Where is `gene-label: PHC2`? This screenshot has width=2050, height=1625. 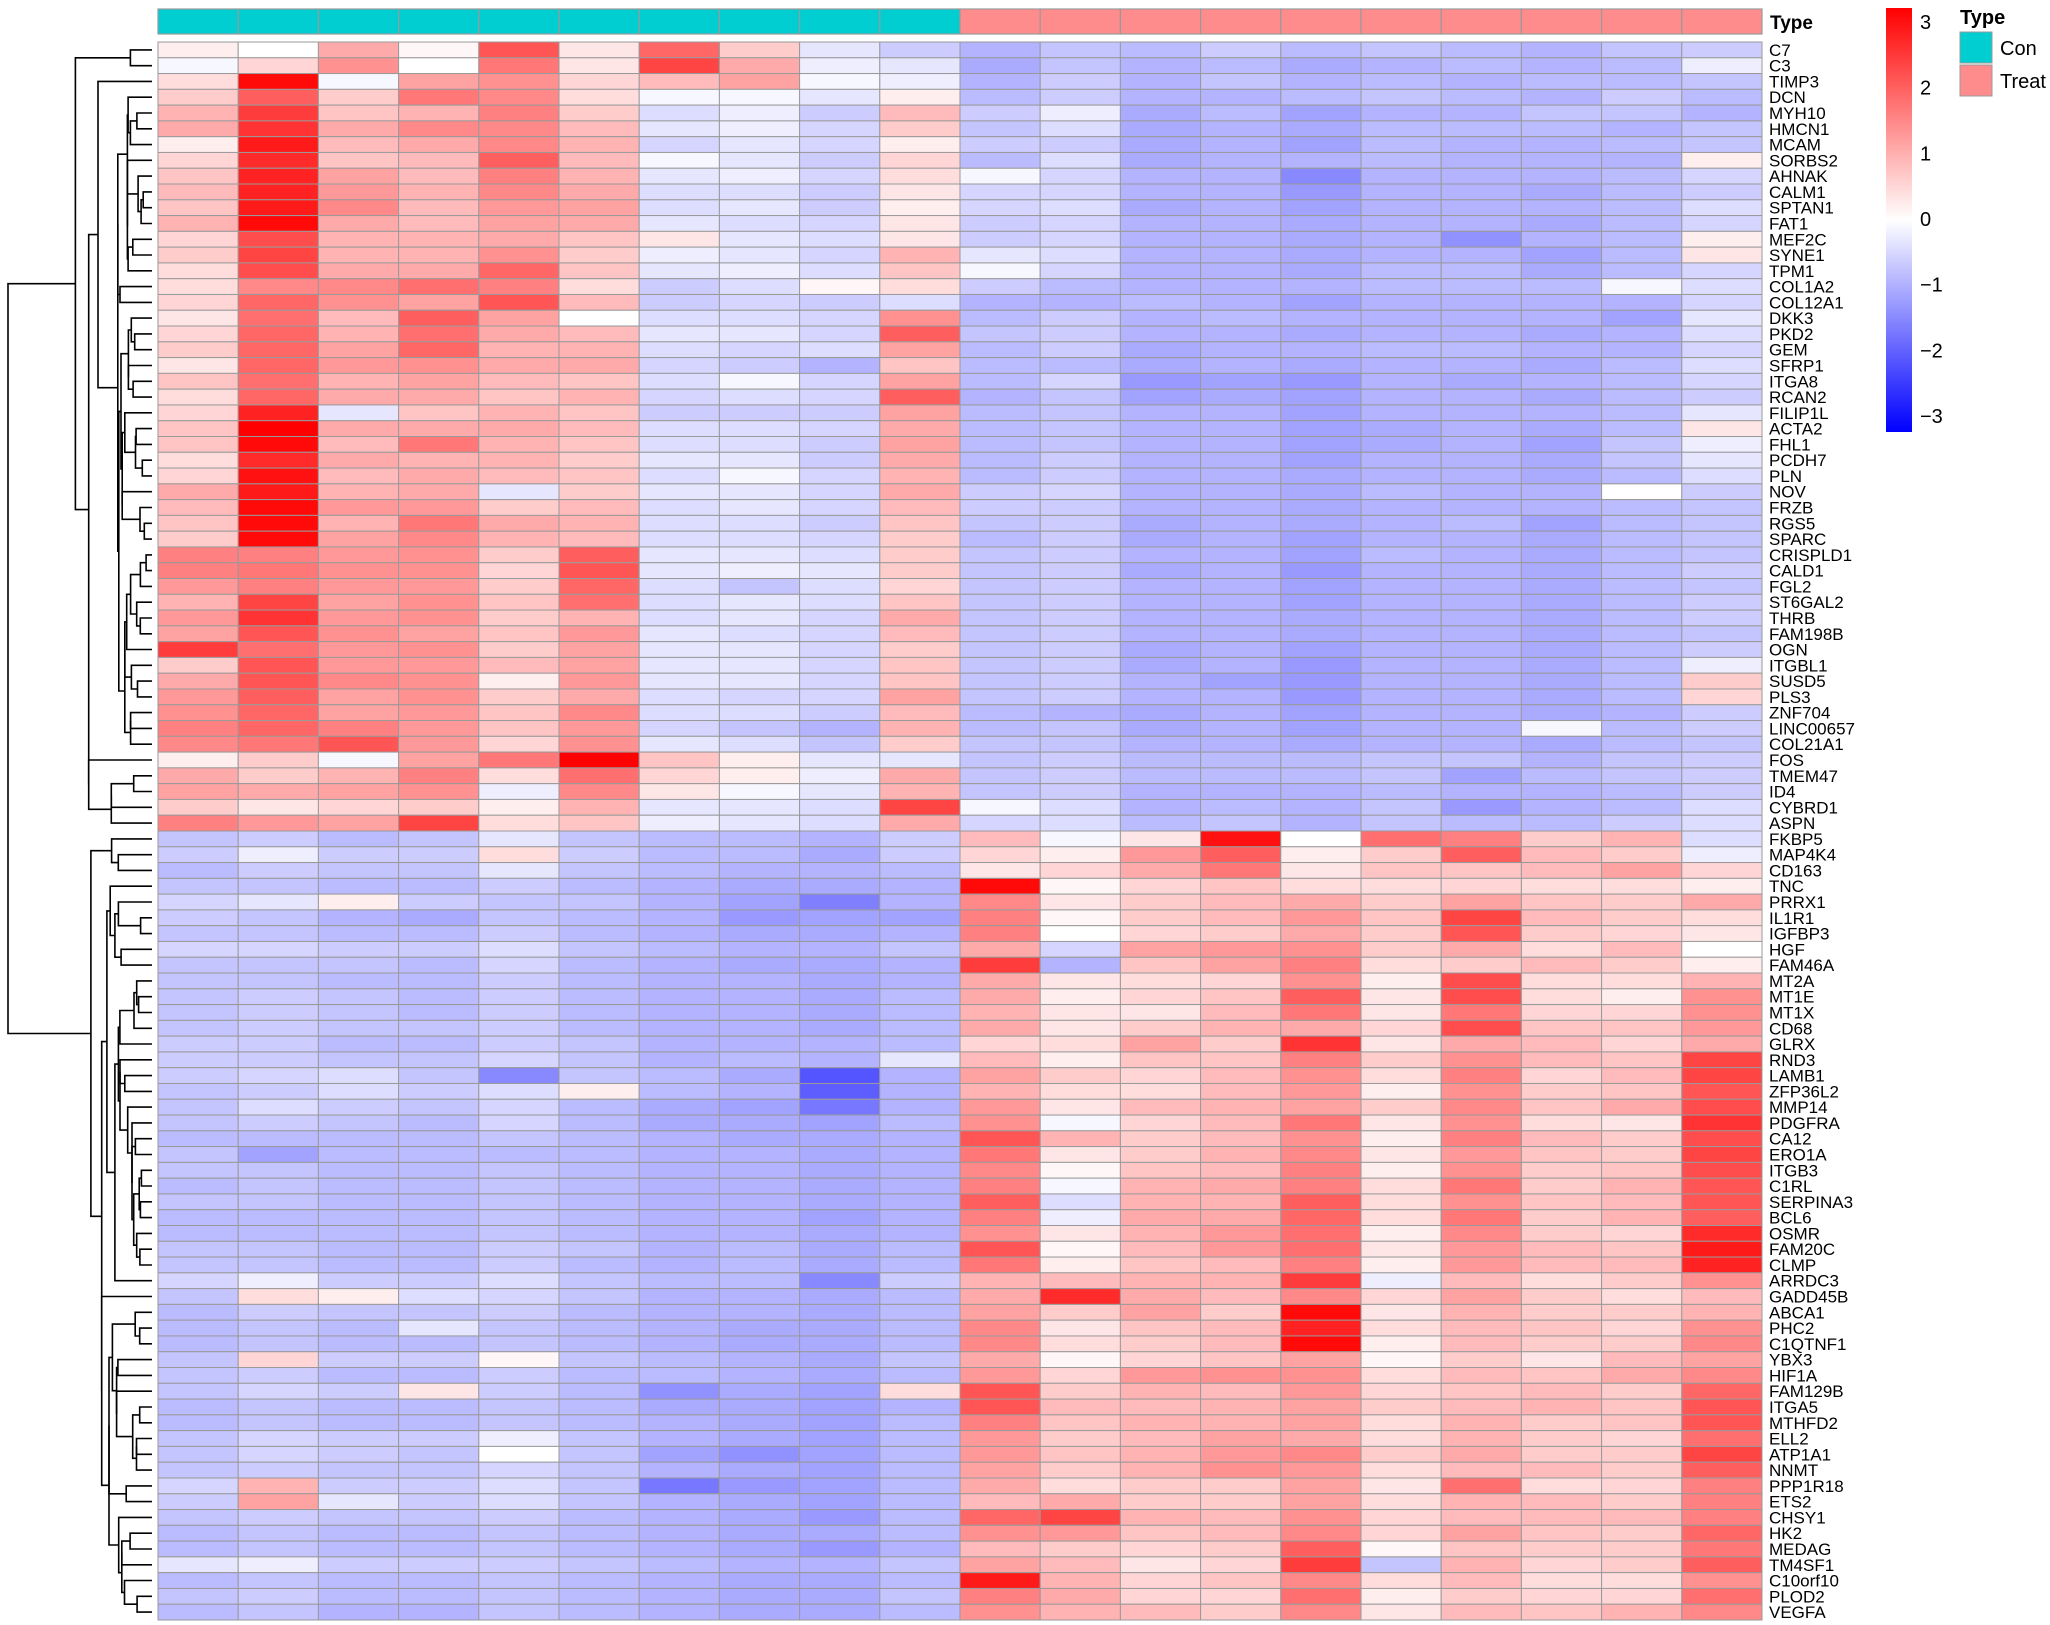 gene-label: PHC2 is located at coordinates (1791, 1328).